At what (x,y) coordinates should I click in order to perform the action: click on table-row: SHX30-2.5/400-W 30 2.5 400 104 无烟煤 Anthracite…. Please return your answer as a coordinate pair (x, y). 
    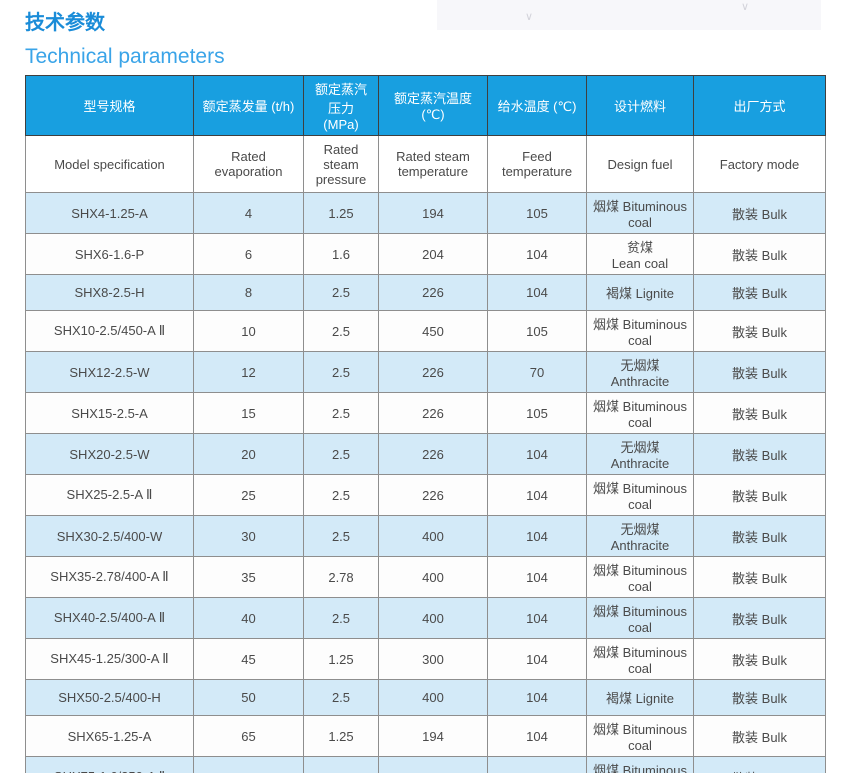
    Looking at the image, I should click on (425, 536).